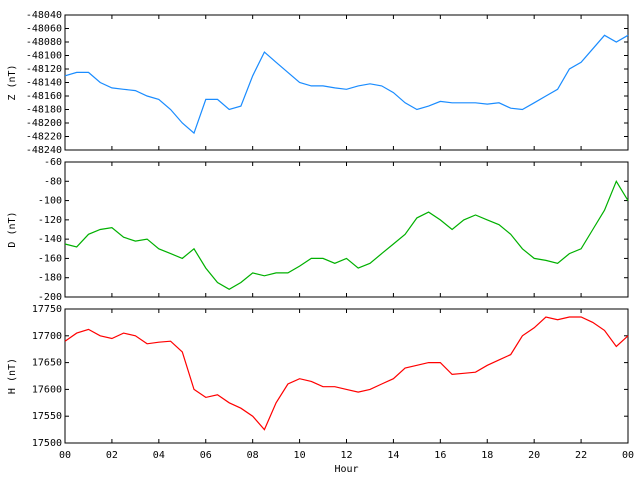 The width and height of the screenshot is (640, 480). I want to click on x-tick-label: 18, so click(487, 455).